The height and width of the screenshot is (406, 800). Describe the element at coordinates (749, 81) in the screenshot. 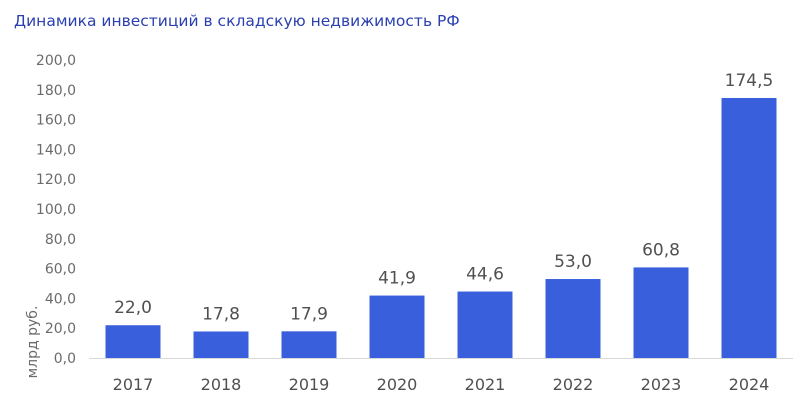

I see `data-label: 174,5` at that location.